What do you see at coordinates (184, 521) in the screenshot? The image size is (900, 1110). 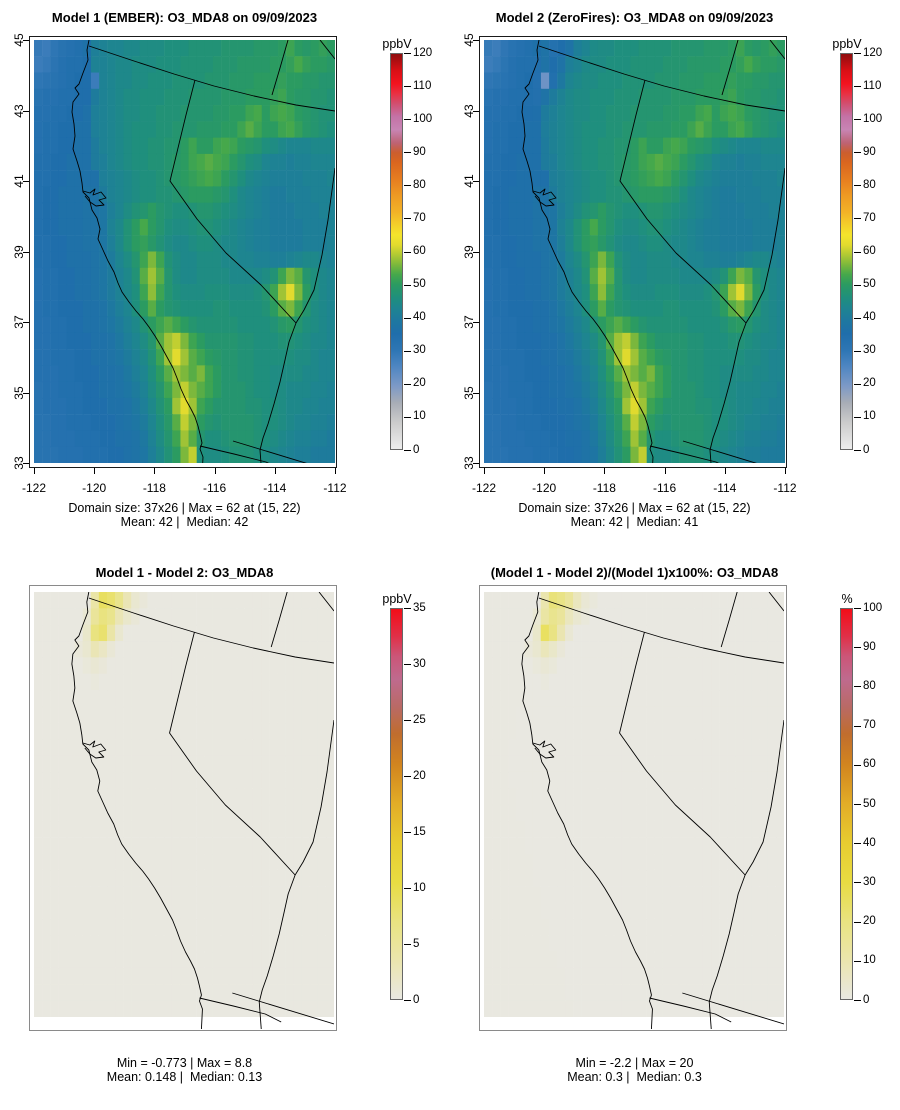 I see `caption-mean-median: Mean: 42 | Median: 42` at bounding box center [184, 521].